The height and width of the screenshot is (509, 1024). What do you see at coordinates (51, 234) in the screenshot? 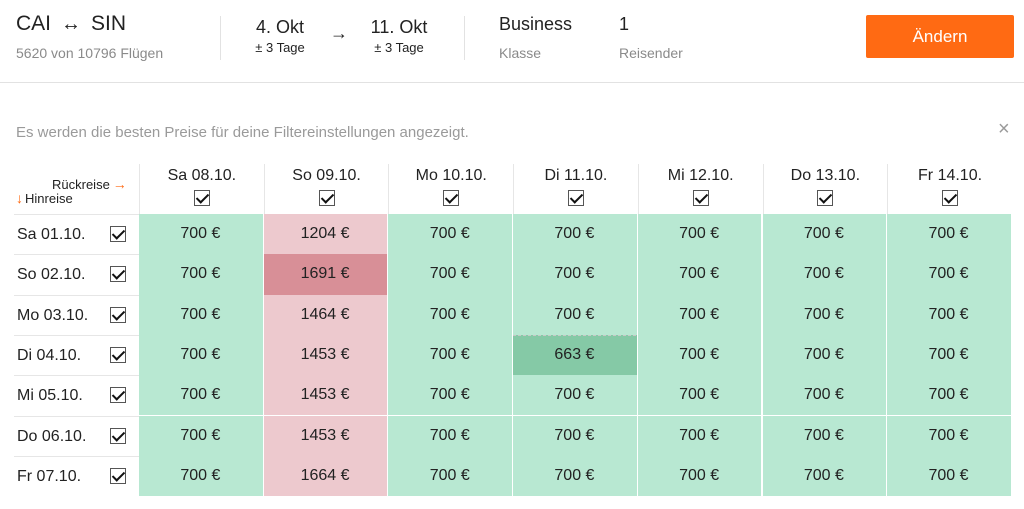
I see `outbound-date-label: Sa 01.10.` at bounding box center [51, 234].